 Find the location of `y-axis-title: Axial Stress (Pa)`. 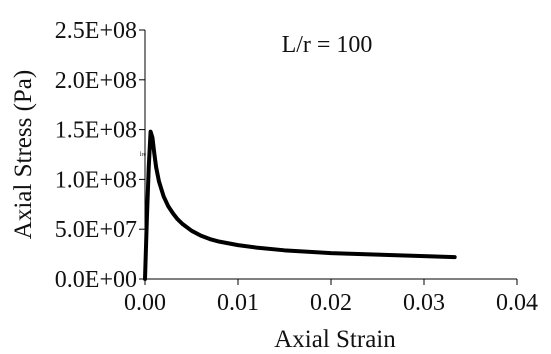

y-axis-title: Axial Stress (Pa) is located at coordinates (23, 154).